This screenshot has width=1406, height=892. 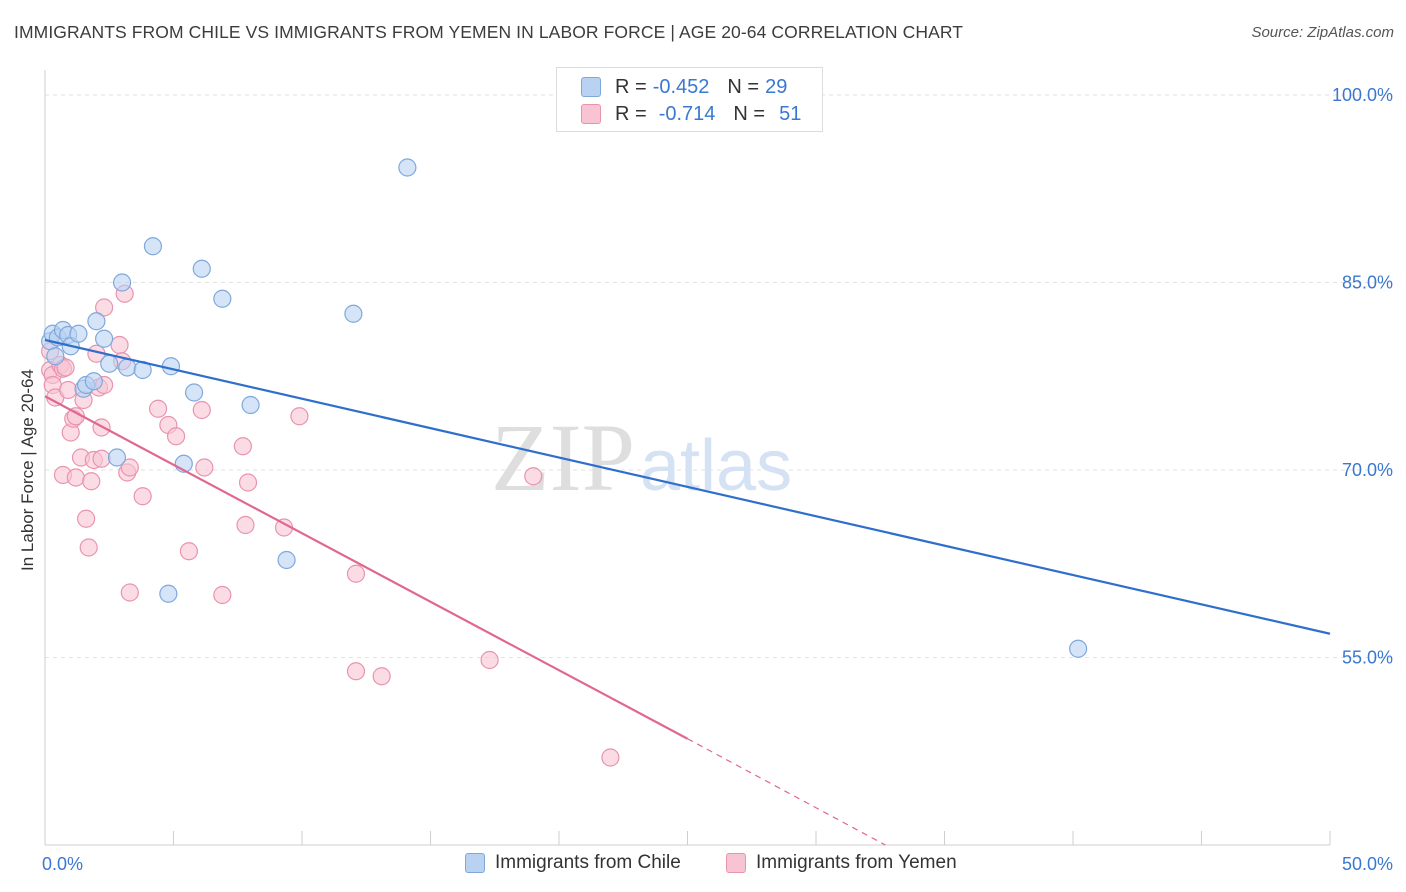 I want to click on stats-legend: R = -0.452 N = 29 R = -0.714 N = 51, so click(x=689, y=99).